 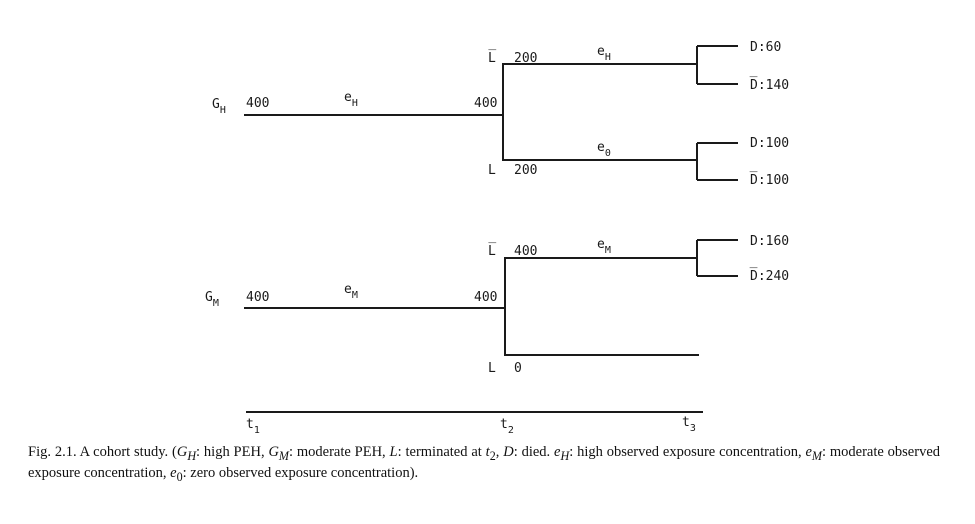 What do you see at coordinates (604, 149) in the screenshot?
I see `high-lower-exposure-label: e0` at bounding box center [604, 149].